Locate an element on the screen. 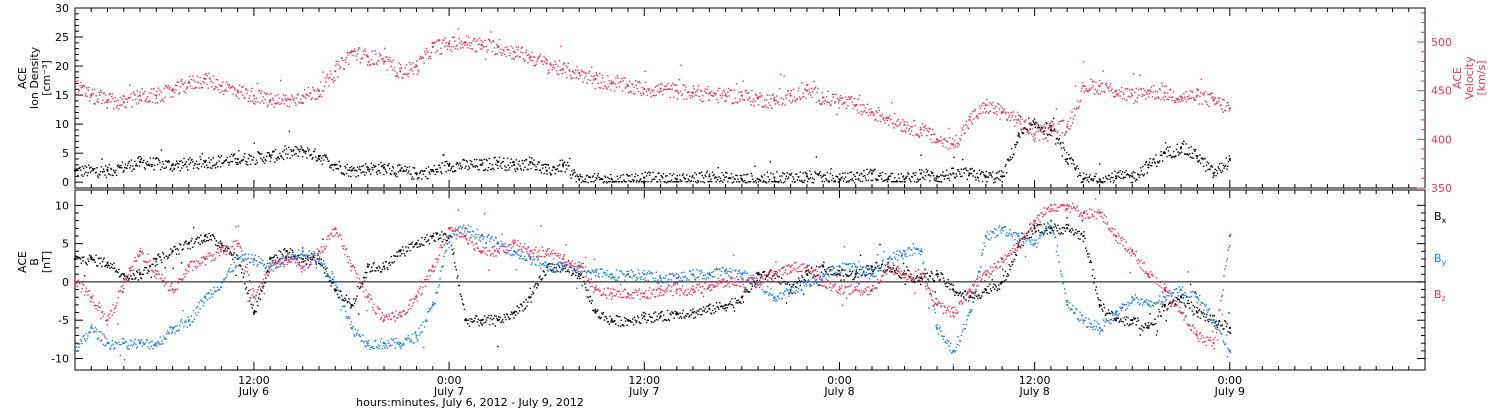  b-bx-point is located at coordinates (188, 243).